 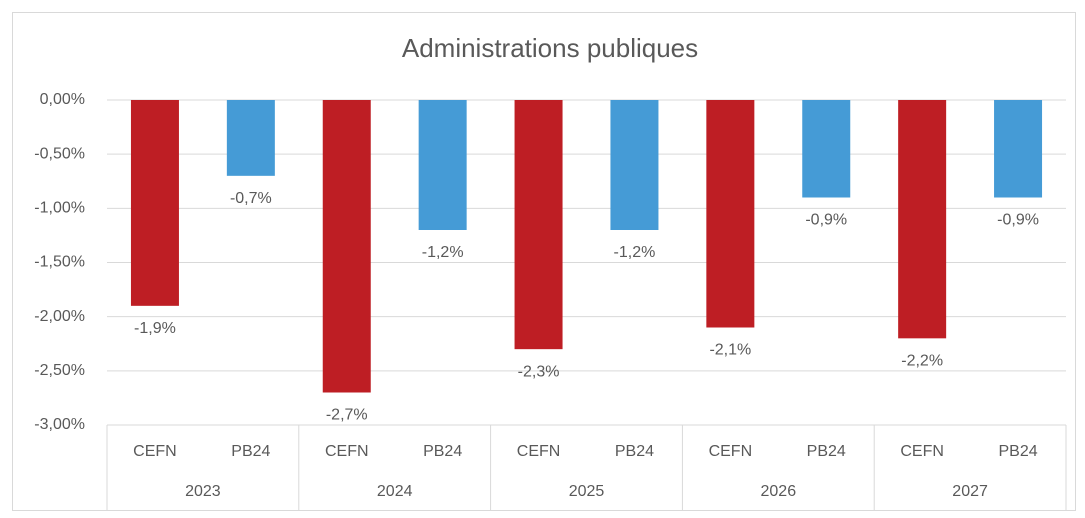 I want to click on data-label: -2,3%, so click(x=539, y=371).